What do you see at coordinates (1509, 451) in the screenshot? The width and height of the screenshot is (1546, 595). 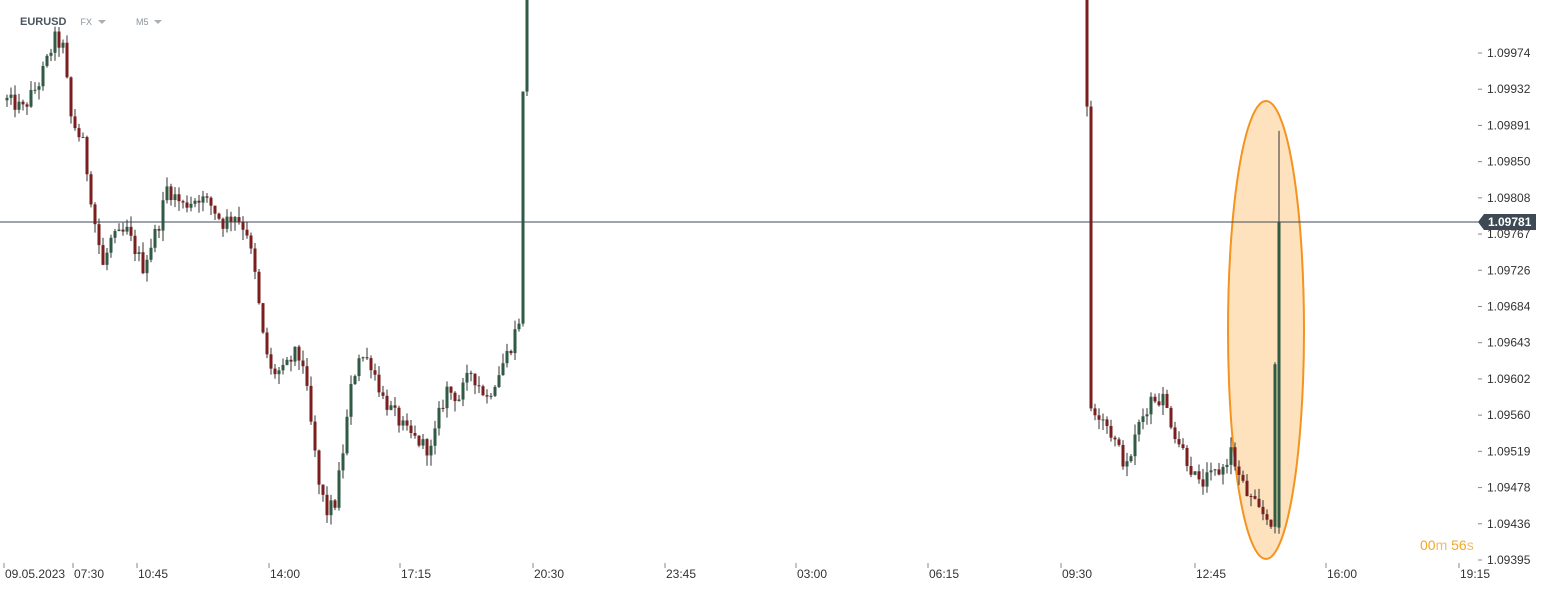 I see `y-tick-label: 1.09519` at bounding box center [1509, 451].